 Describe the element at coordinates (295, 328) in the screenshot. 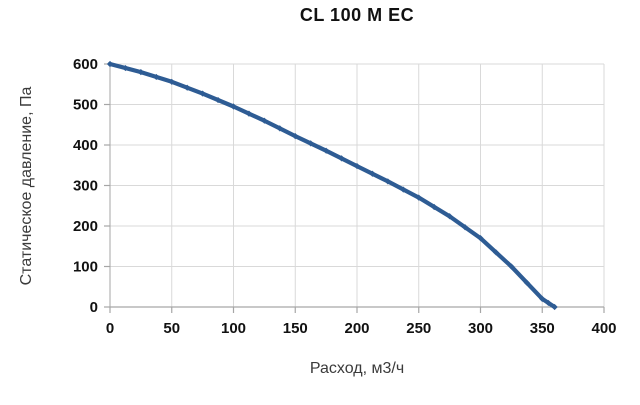

I see `x-tick-label: 150` at that location.